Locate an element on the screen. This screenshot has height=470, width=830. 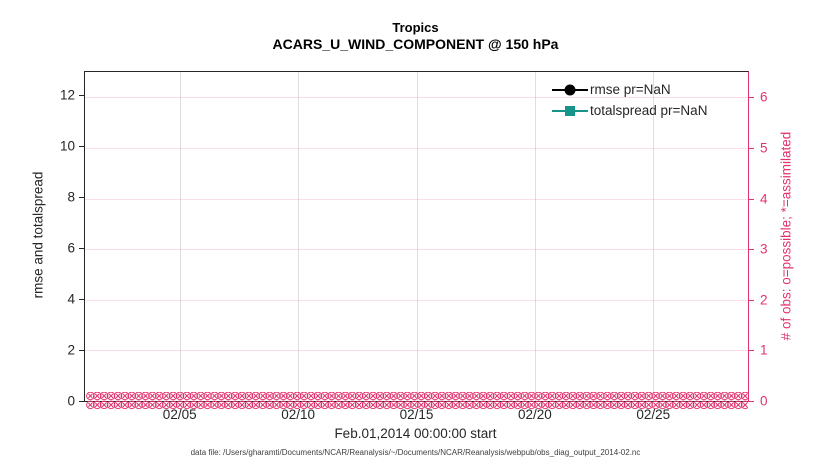
legend: rmse pr=NaN totalspread pr=NaN is located at coordinates (629, 100).